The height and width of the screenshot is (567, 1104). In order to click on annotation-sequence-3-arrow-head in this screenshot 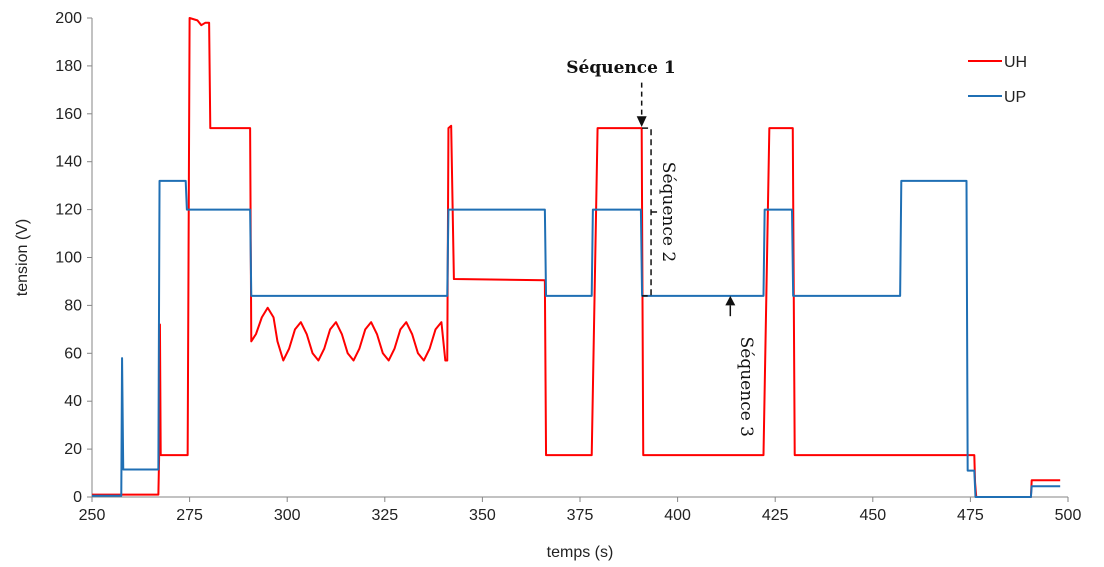, I will do `click(730, 300)`.